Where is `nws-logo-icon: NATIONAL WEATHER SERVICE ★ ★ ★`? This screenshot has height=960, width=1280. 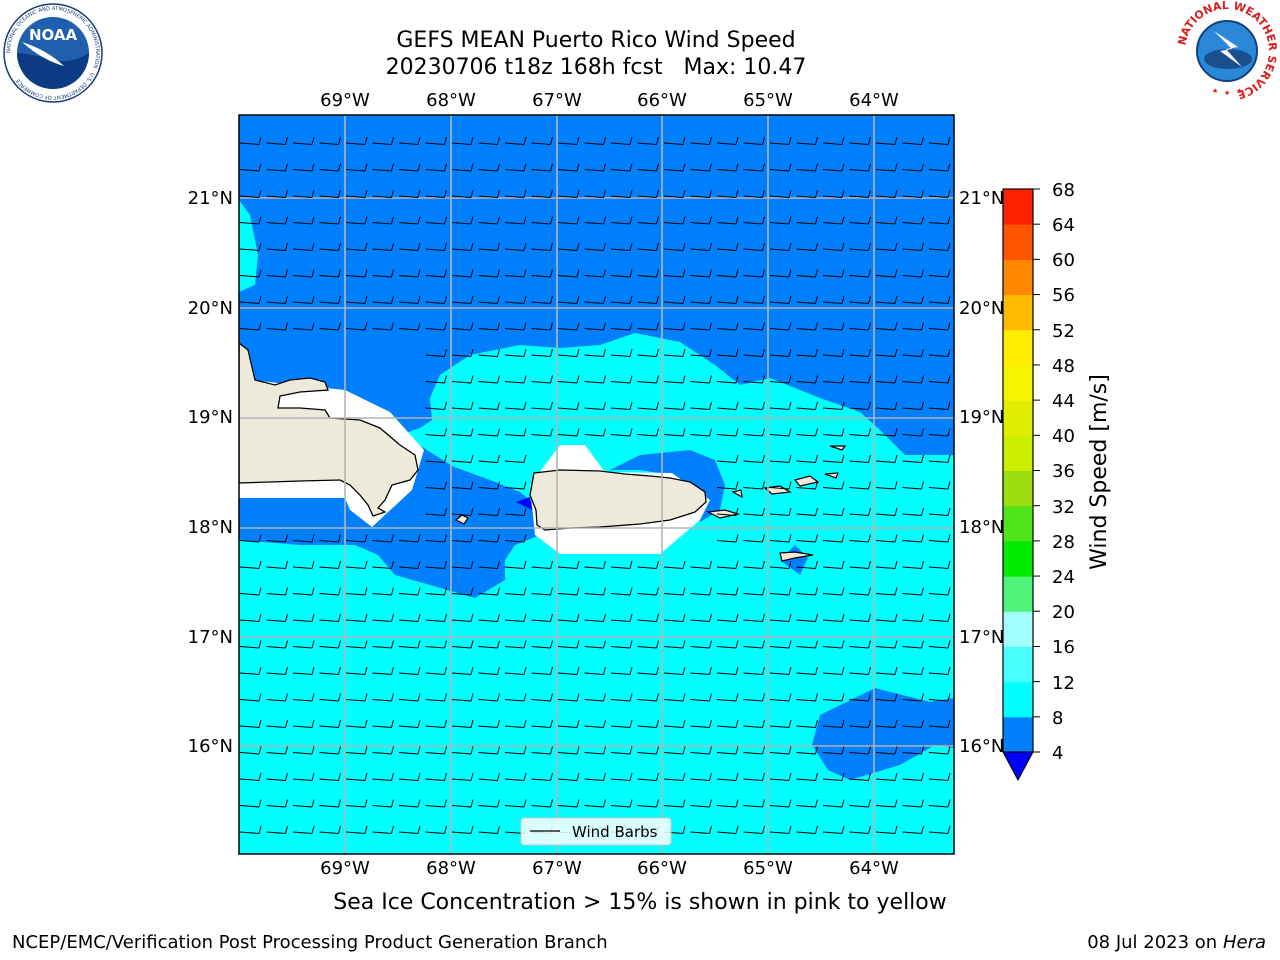
nws-logo-icon: NATIONAL WEATHER SERVICE ★ ★ ★ is located at coordinates (1227, 51).